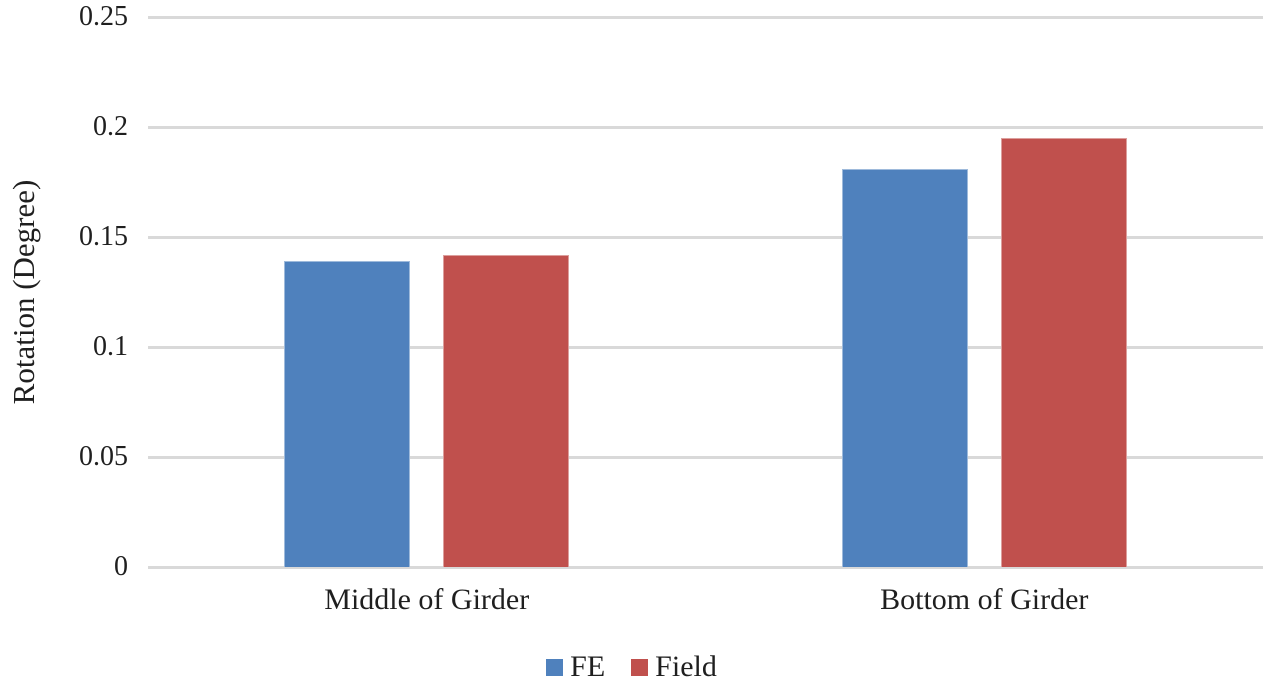  I want to click on y-tick-label-0: 0, so click(121, 566).